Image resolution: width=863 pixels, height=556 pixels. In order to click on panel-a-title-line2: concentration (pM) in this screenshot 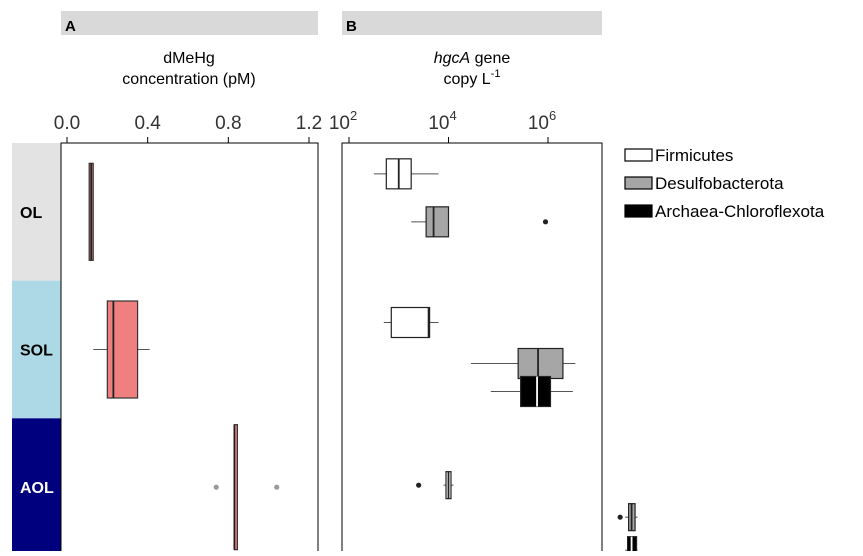, I will do `click(188, 79)`.